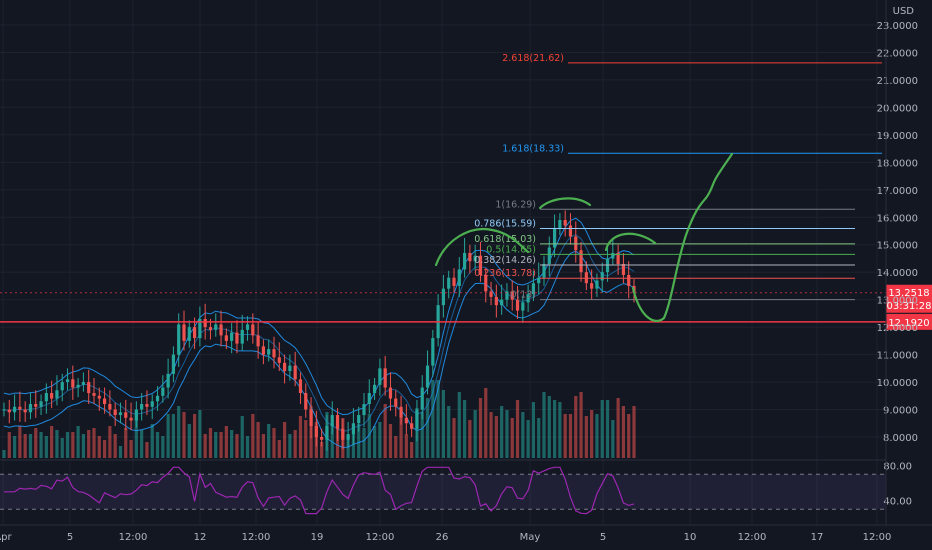 The width and height of the screenshot is (932, 550). What do you see at coordinates (817, 537) in the screenshot?
I see `time-tick-label: 17` at bounding box center [817, 537].